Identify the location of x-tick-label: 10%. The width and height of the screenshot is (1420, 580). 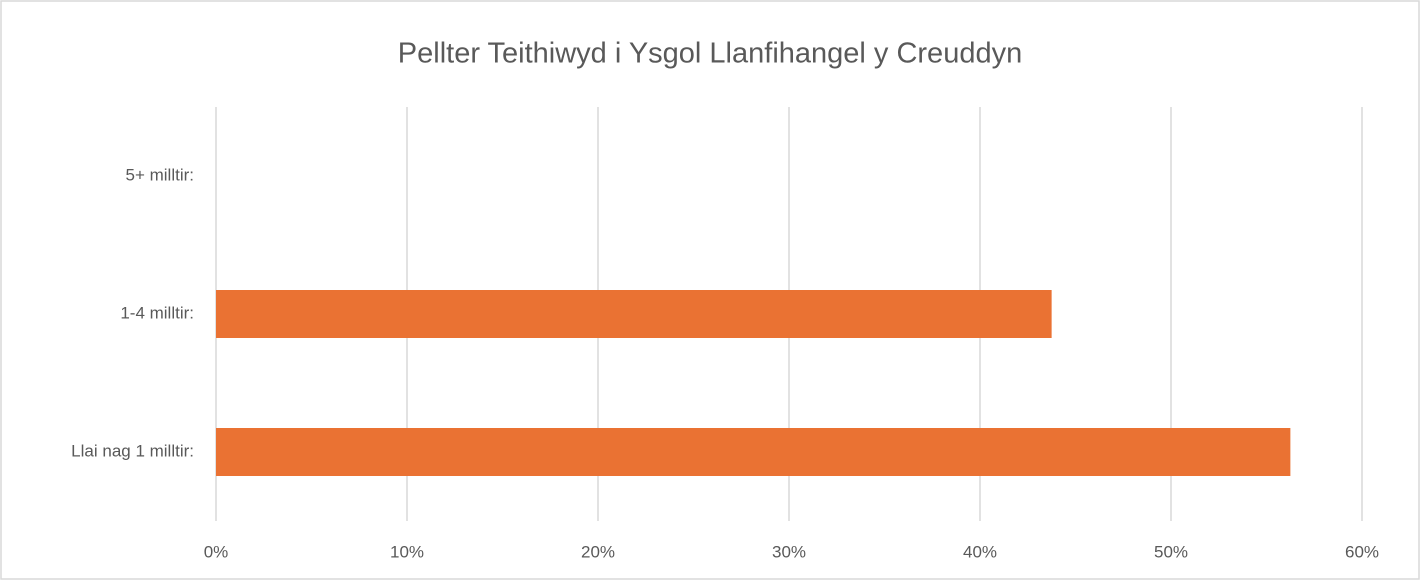
(407, 551).